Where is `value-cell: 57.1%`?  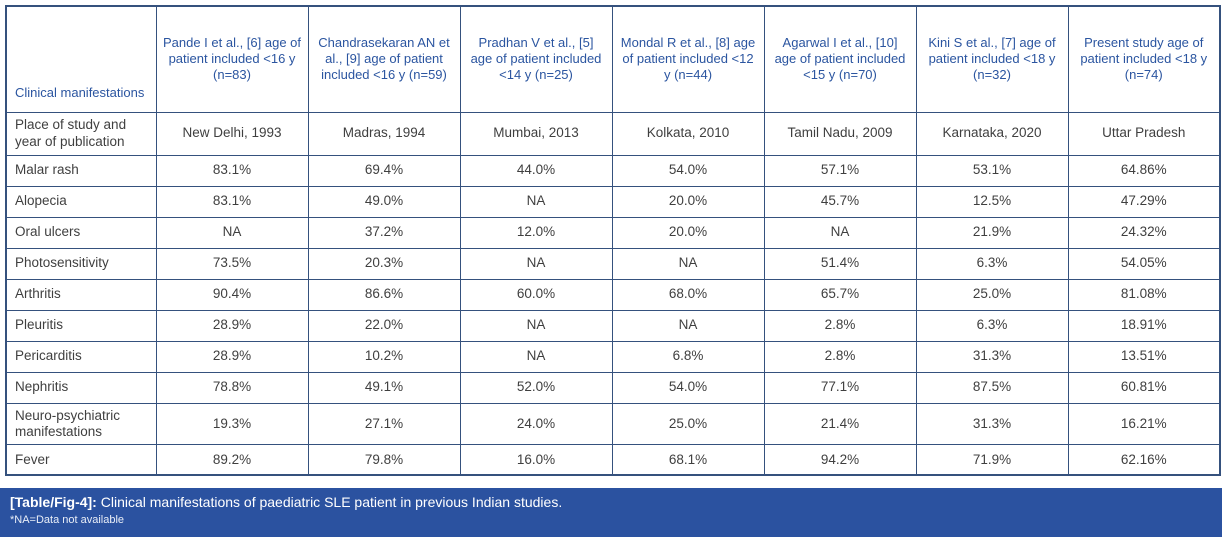 value-cell: 57.1% is located at coordinates (840, 170).